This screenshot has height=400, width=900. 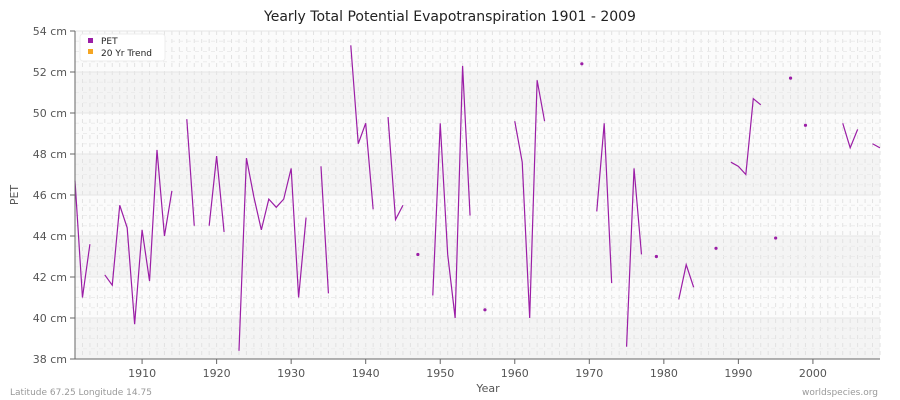 I want to click on legend-trend-swatch, so click(x=90, y=51).